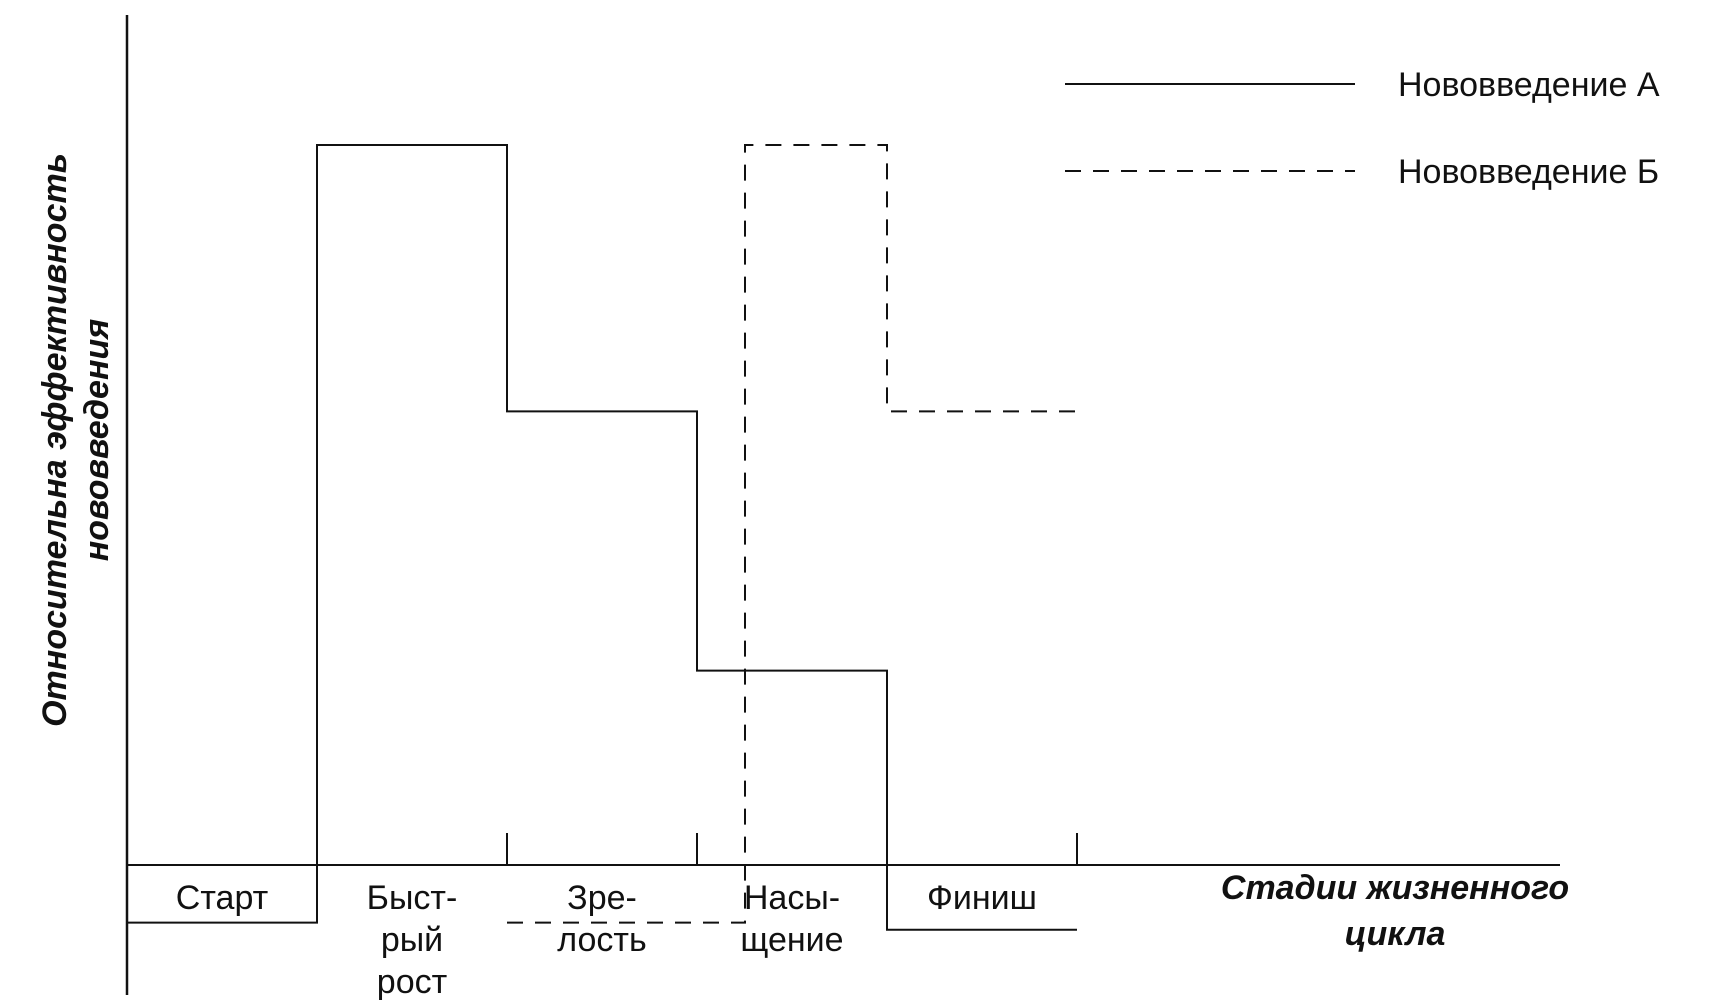 The height and width of the screenshot is (1003, 1719). Describe the element at coordinates (1395, 934) in the screenshot. I see `x-axis-title-line-2: цикла` at that location.